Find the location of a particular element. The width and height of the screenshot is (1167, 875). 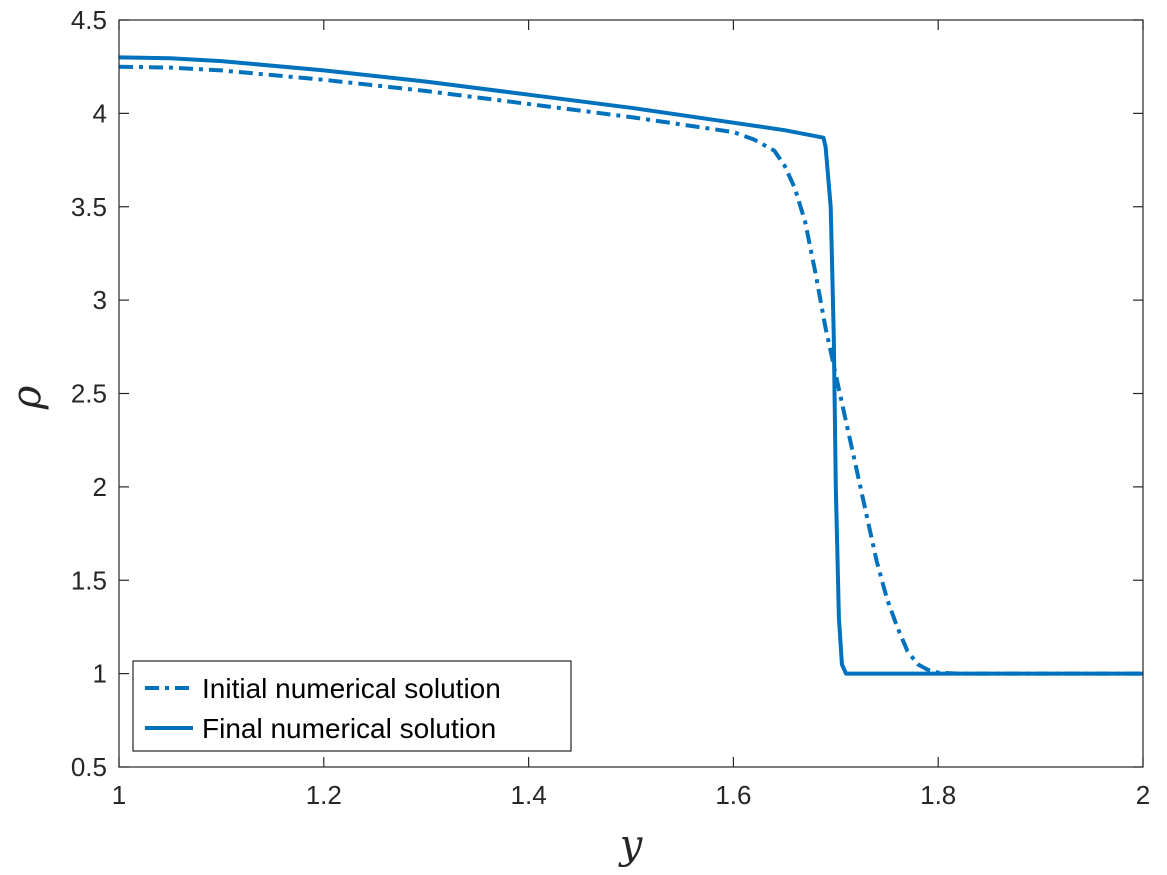

legend-label-initial: Initial numerical solution is located at coordinates (351, 688).